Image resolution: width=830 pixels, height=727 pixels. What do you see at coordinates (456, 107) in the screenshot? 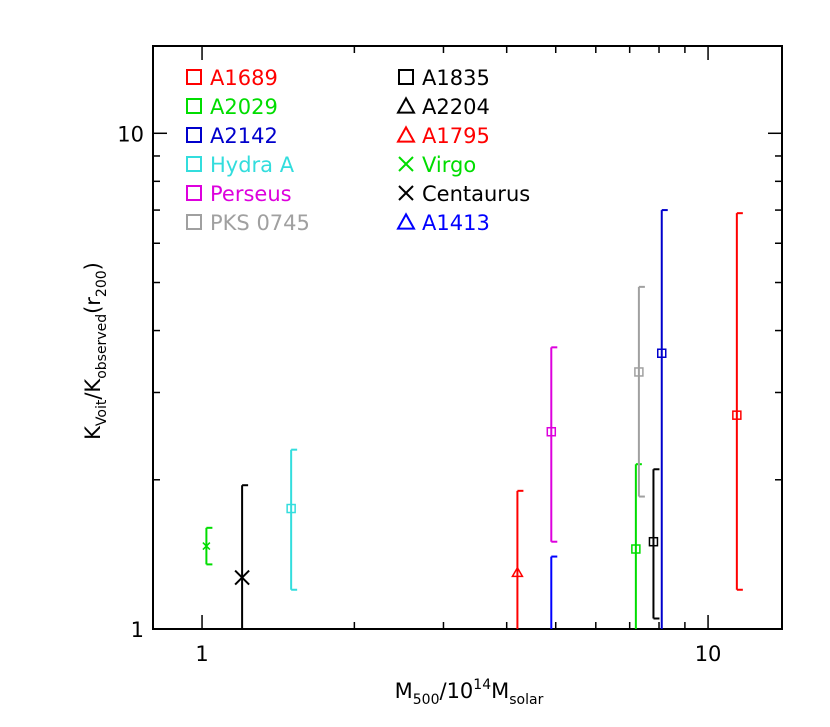
I see `legend-label-a2204: A2204` at bounding box center [456, 107].